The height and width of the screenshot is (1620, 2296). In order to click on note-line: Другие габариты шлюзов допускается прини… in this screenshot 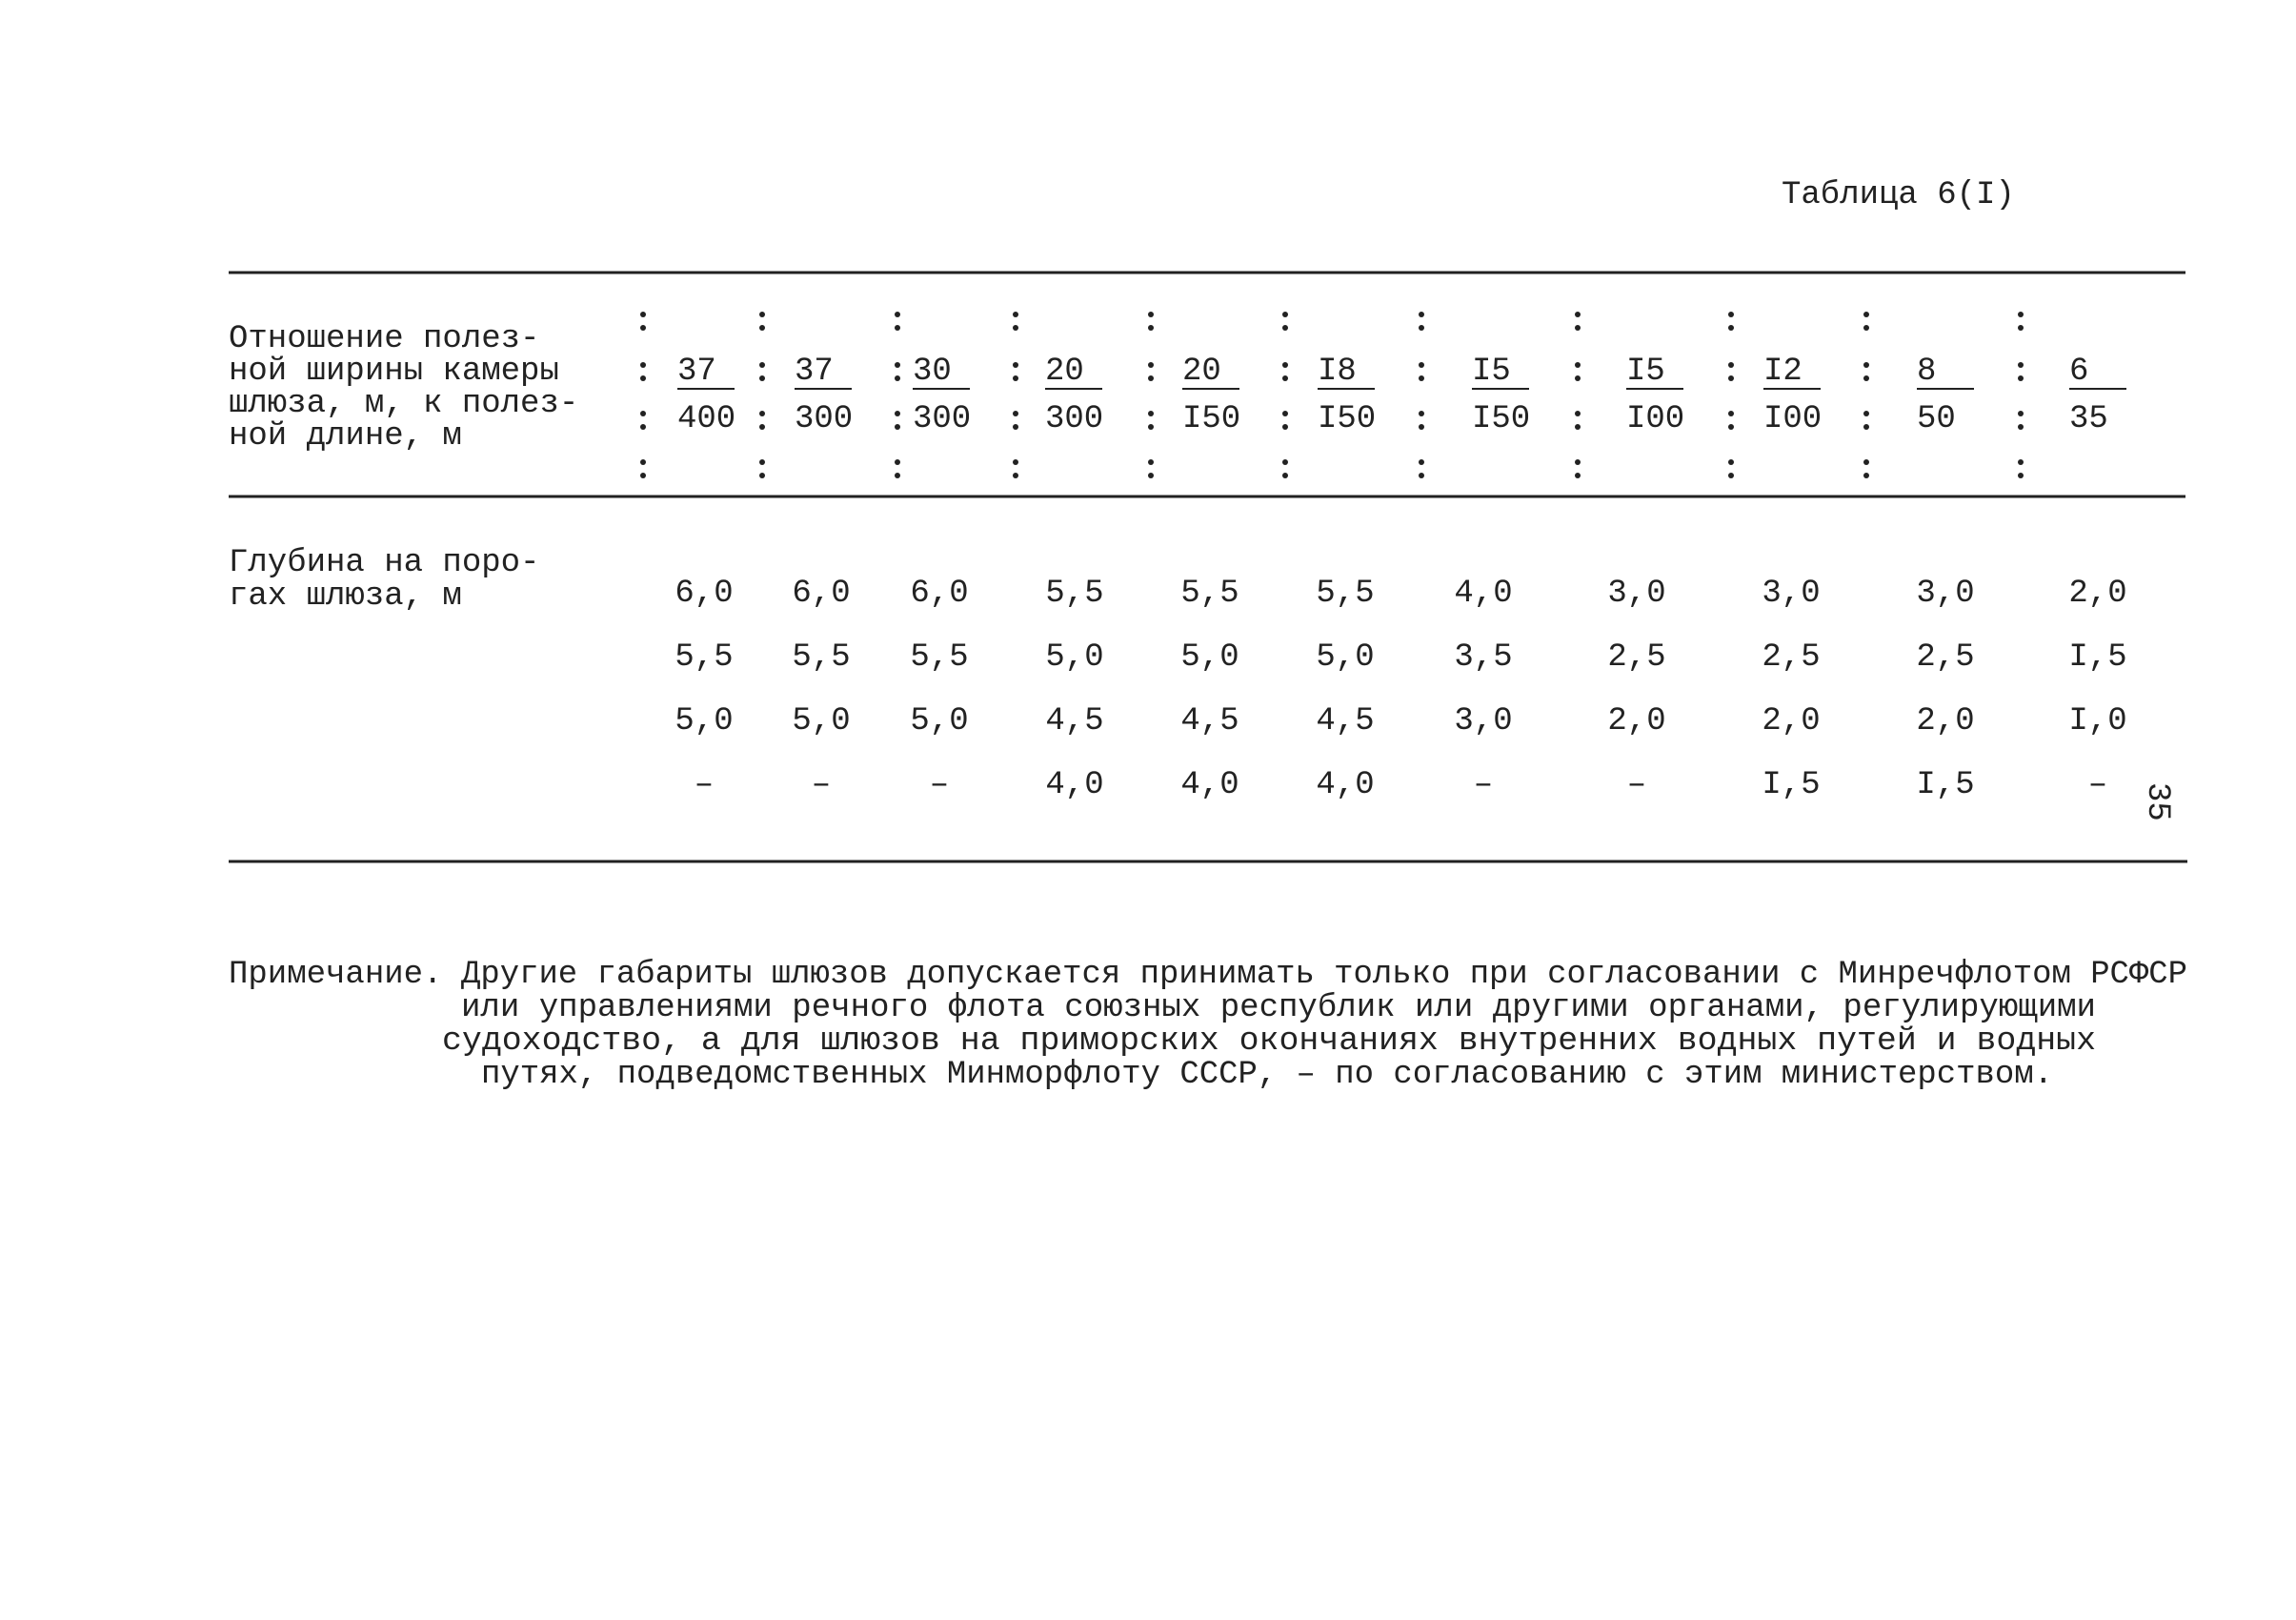, I will do `click(1324, 975)`.